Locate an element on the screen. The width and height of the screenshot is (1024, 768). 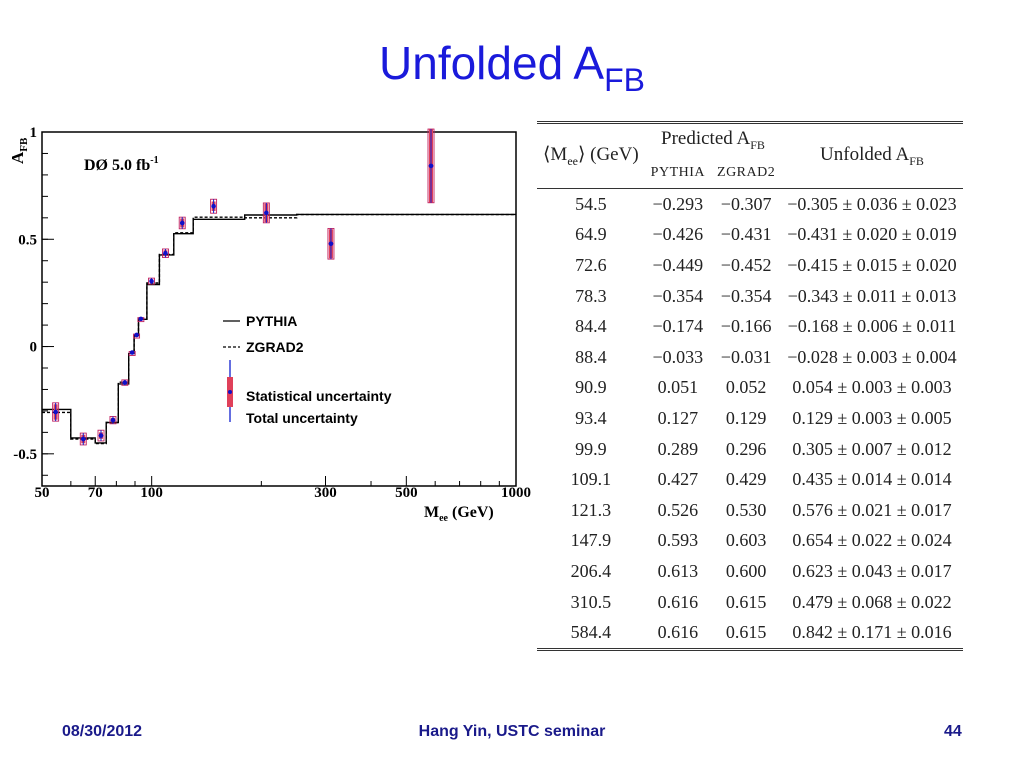
cell-pythia: 0.593 is located at coordinates (678, 540).